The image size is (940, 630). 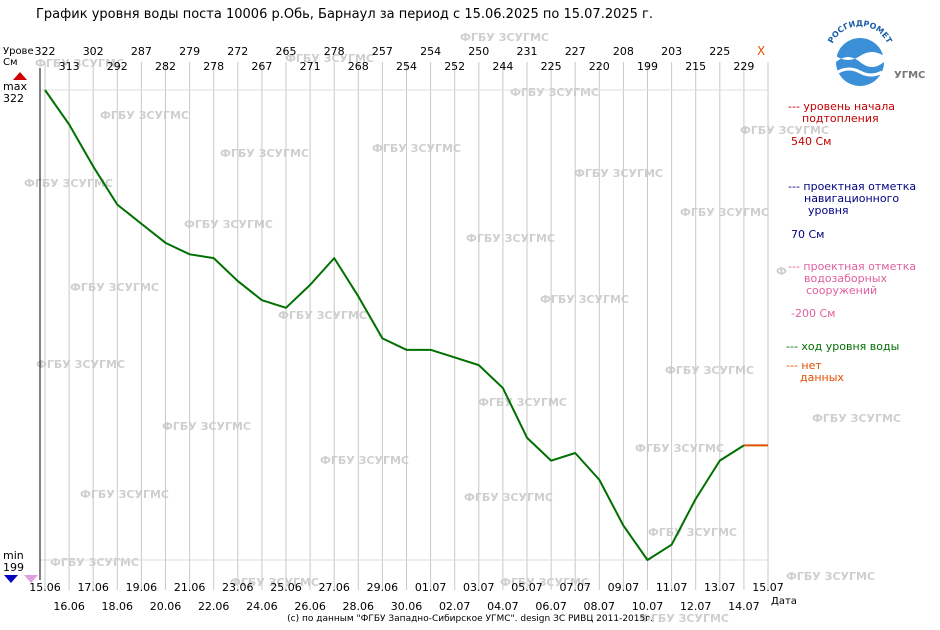 I want to click on x-tick-label: 17.06, so click(x=93, y=587).